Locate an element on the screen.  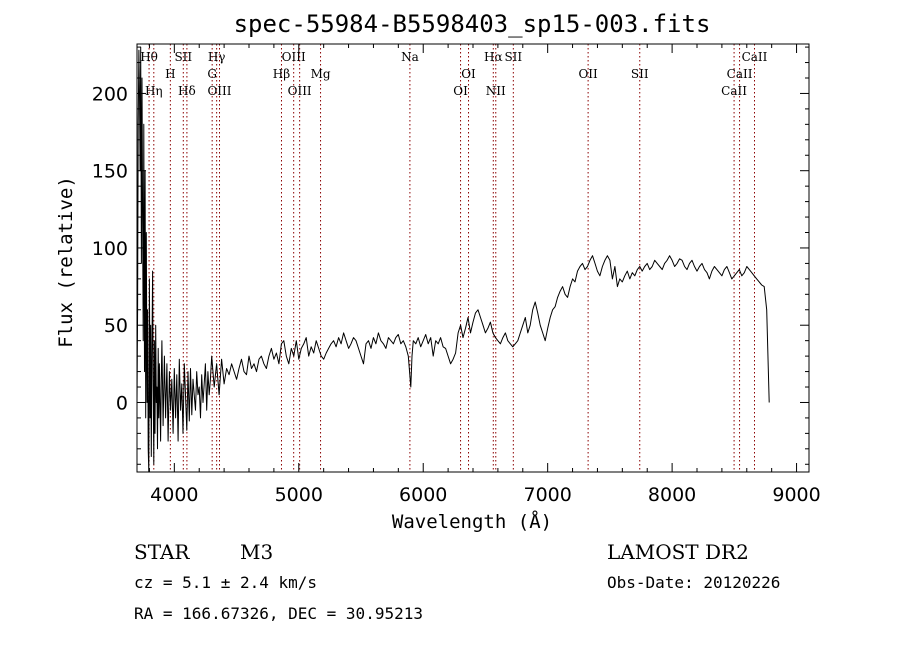
observation-date: Obs-Date: 20120226 is located at coordinates (693, 582).